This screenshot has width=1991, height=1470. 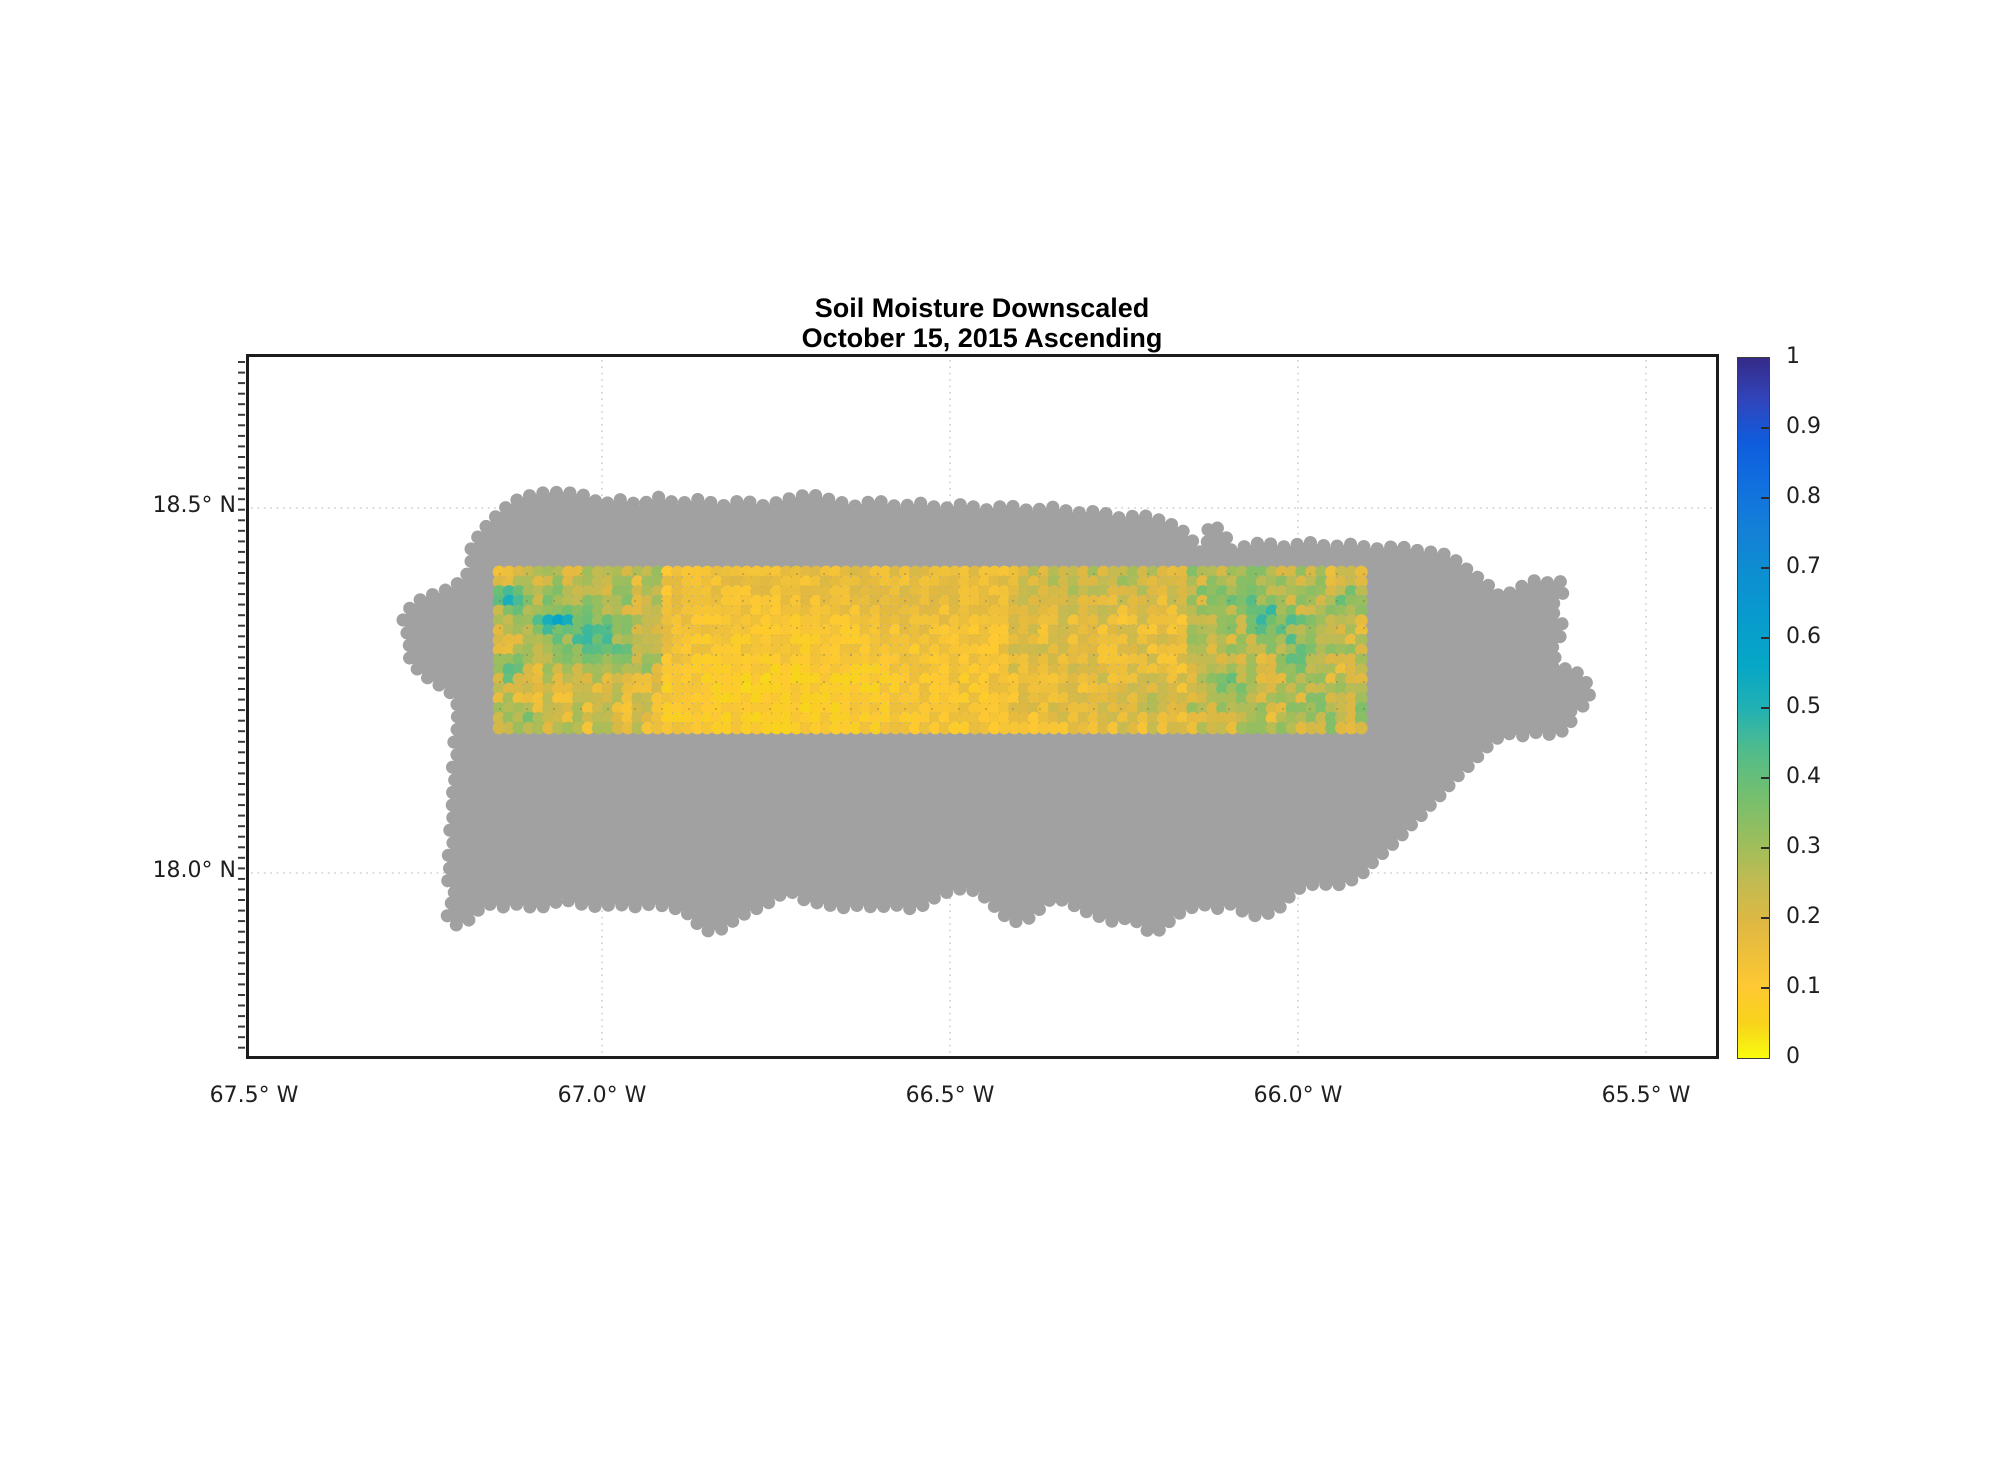 I want to click on chart-title-line-2: October 15, 2015 Ascending, so click(x=982, y=338).